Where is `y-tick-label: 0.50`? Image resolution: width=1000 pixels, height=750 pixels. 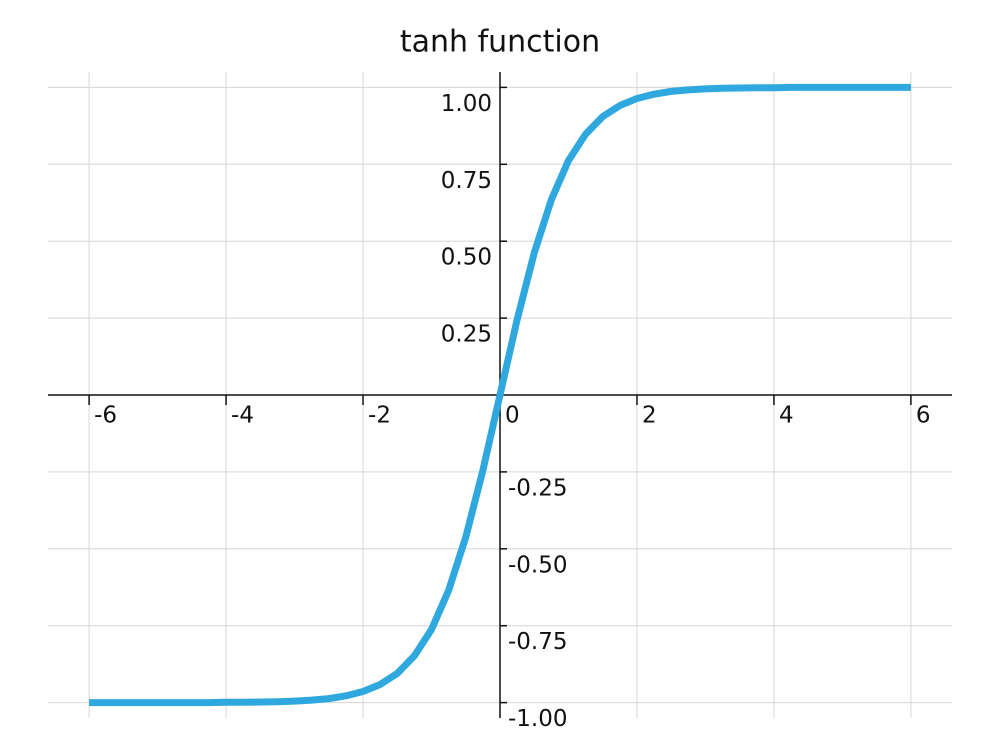 y-tick-label: 0.50 is located at coordinates (466, 258).